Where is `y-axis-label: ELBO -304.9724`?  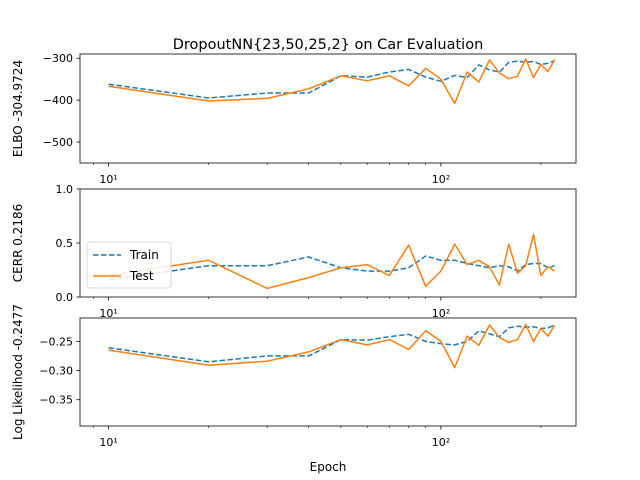 y-axis-label: ELBO -304.9724 is located at coordinates (18, 108).